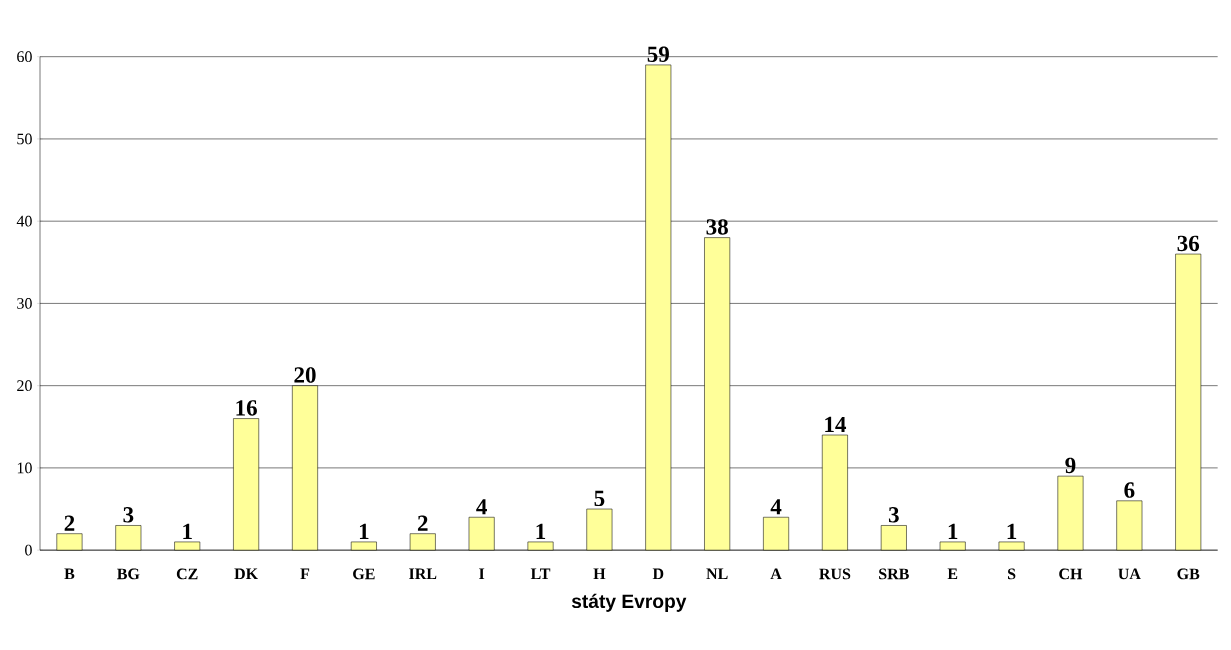 This screenshot has height=650, width=1231. Describe the element at coordinates (835, 574) in the screenshot. I see `x-tick-label: RUS` at that location.